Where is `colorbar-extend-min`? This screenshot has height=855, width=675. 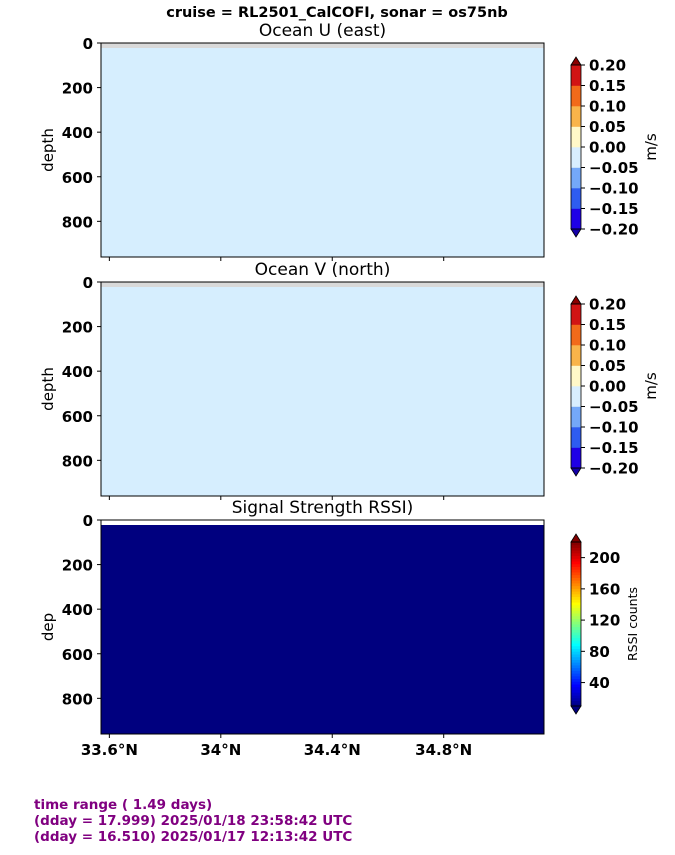
colorbar-extend-min is located at coordinates (576, 233).